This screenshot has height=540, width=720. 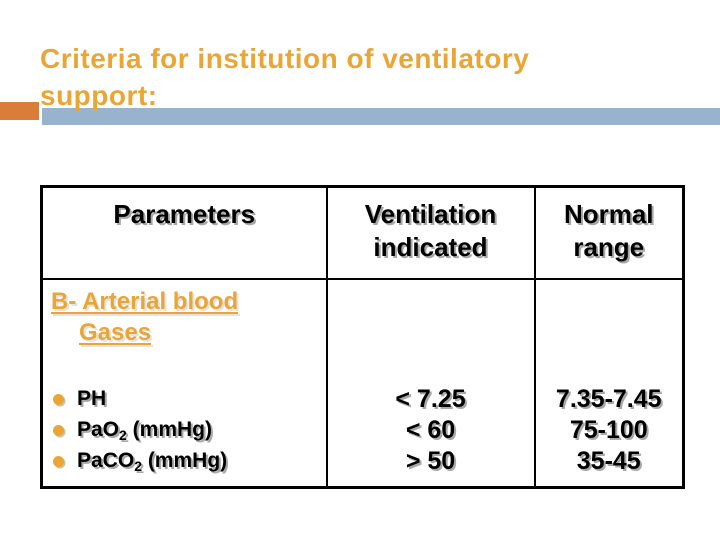 What do you see at coordinates (430, 230) in the screenshot?
I see `header-ventilation-indicated: Ventilation indicated` at bounding box center [430, 230].